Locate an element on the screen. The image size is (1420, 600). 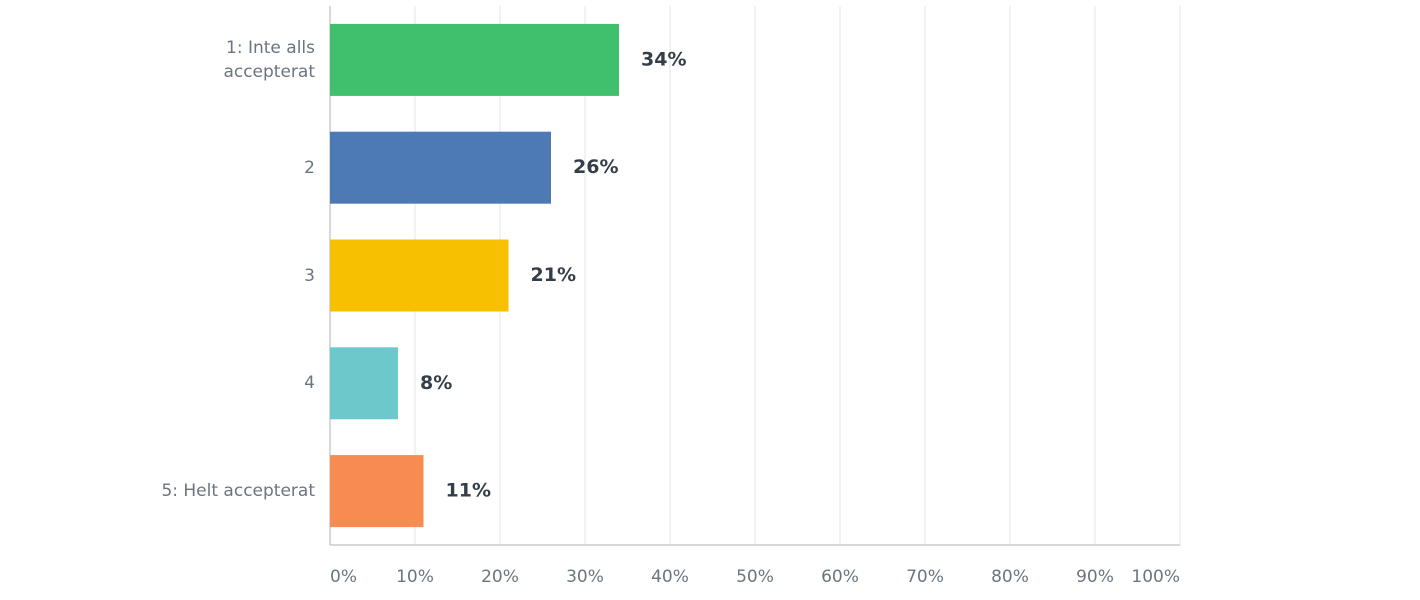
x-tick-label: 40% is located at coordinates (670, 577).